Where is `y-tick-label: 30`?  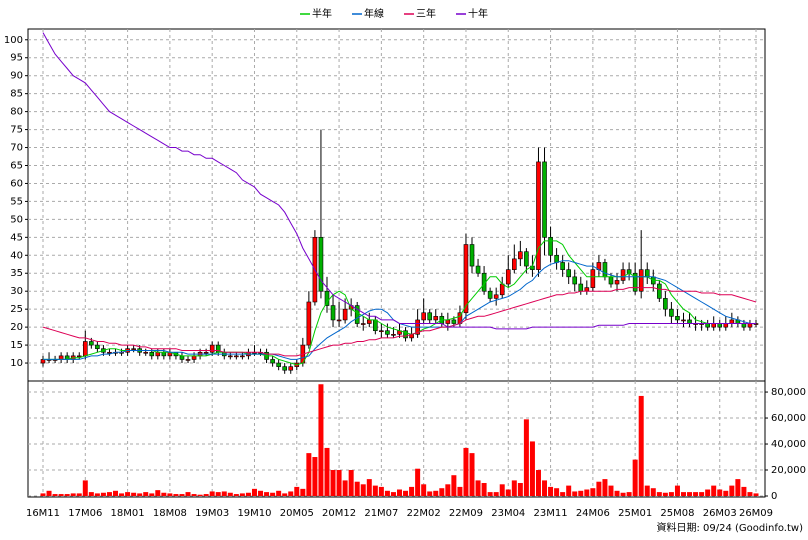
y-tick-label: 30 is located at coordinates (16, 291).